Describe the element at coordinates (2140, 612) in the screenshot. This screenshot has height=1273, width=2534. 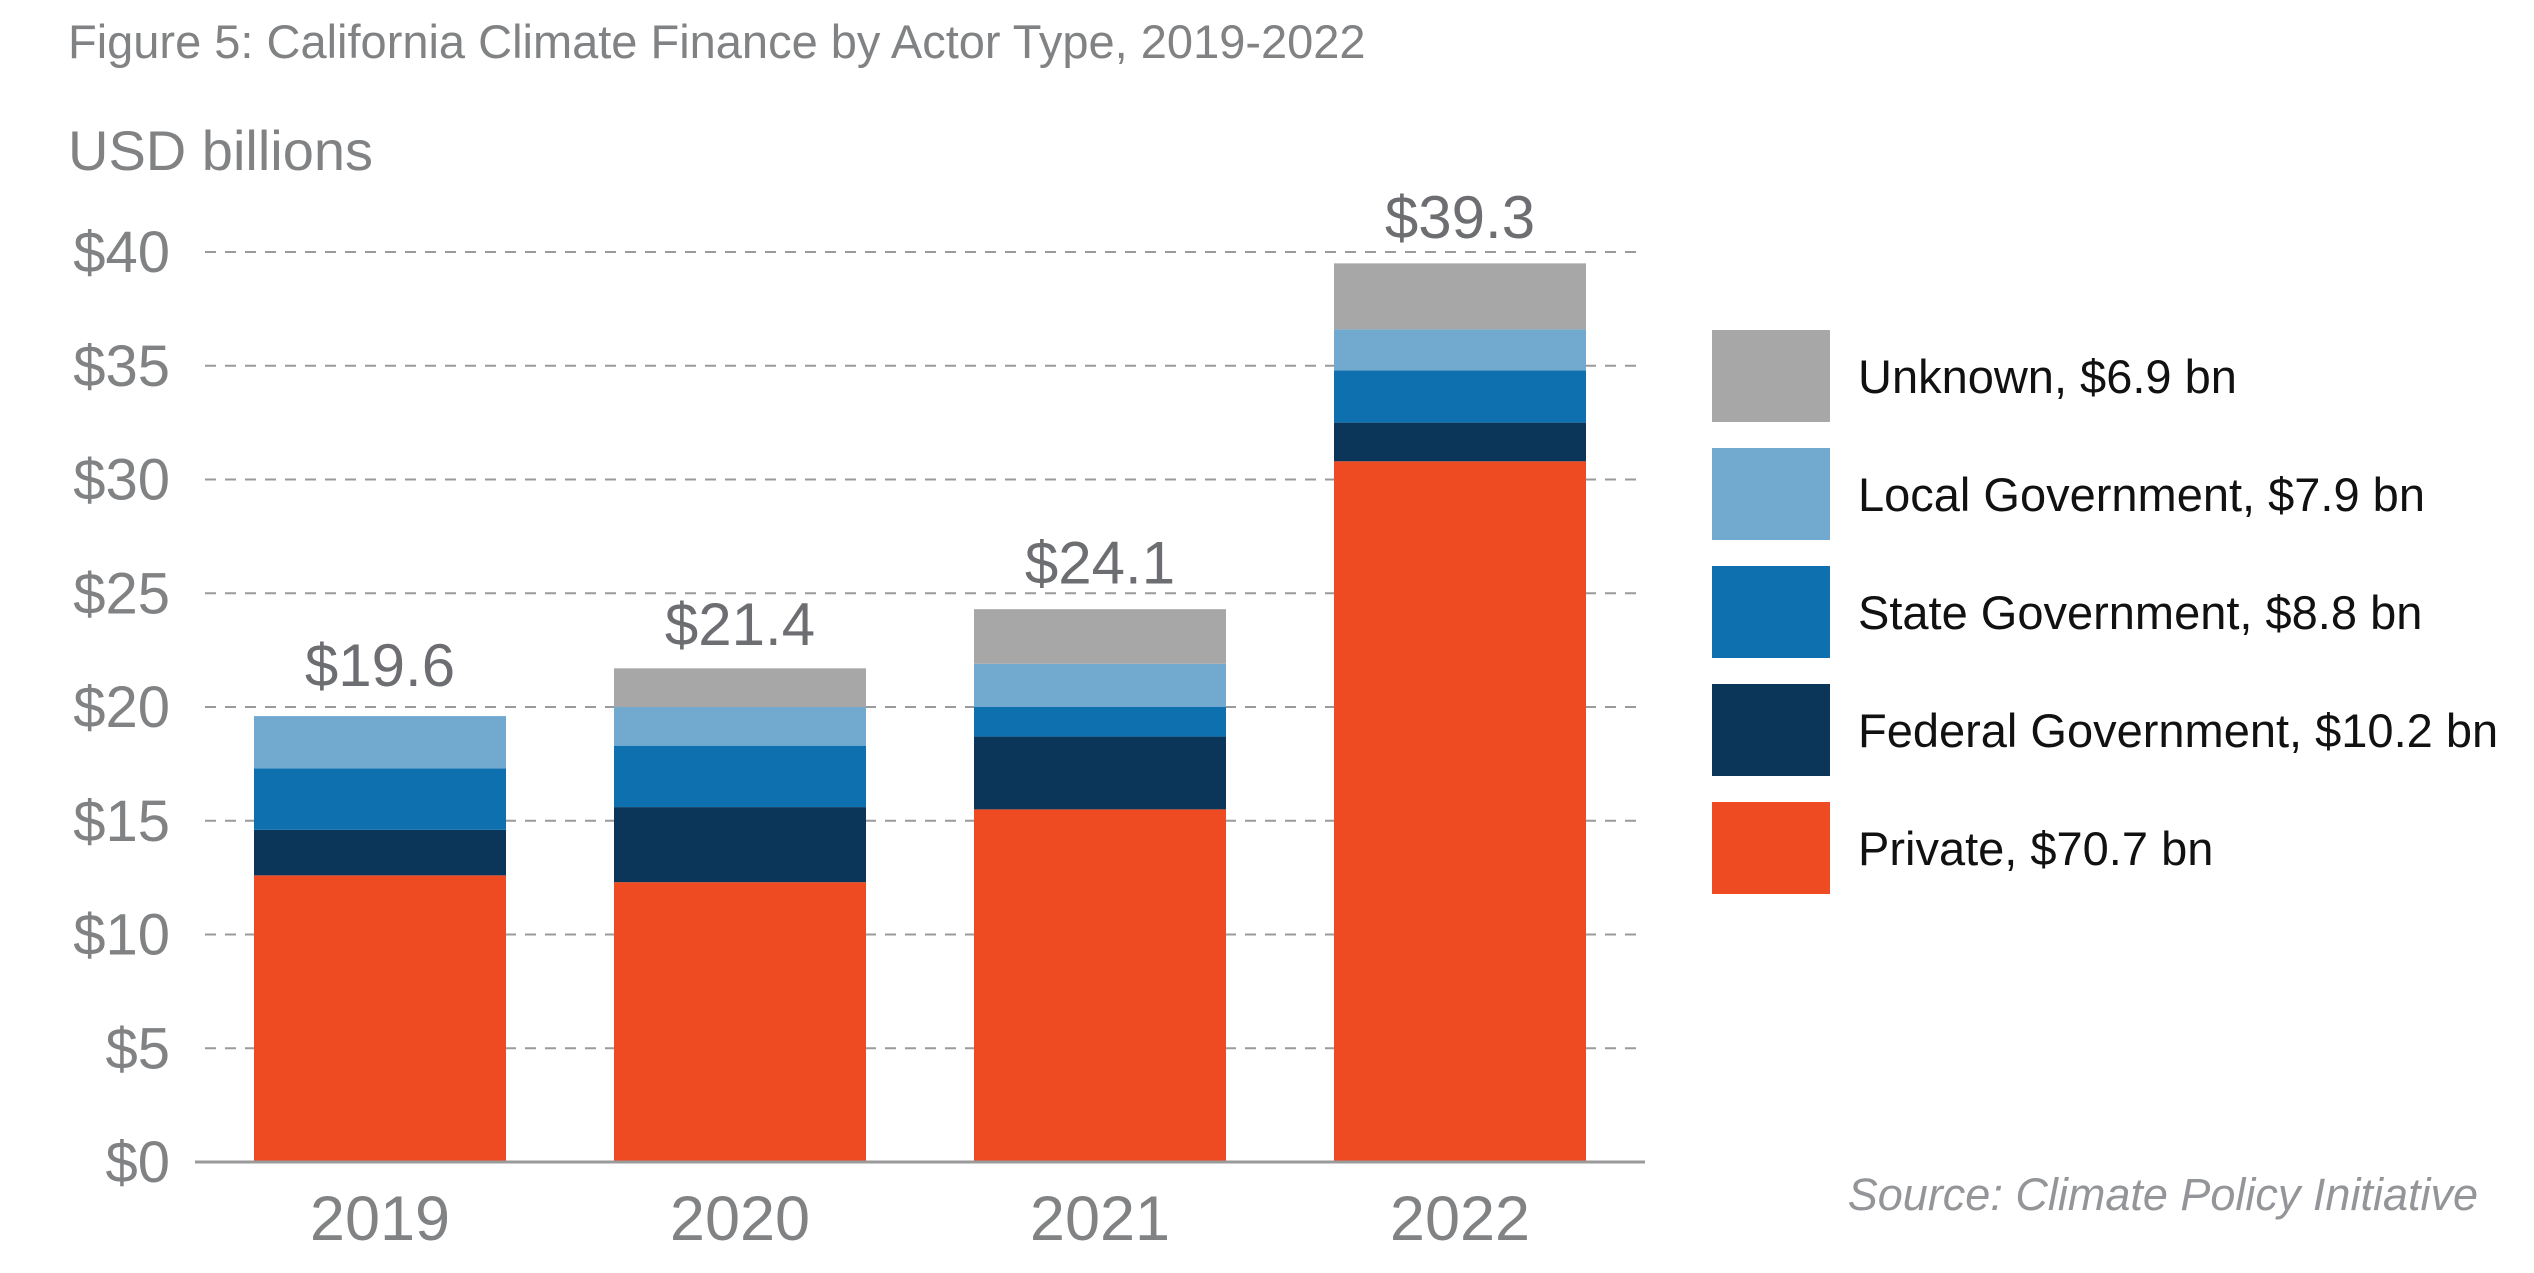
I see `legend-label: State Government, $8.8 bn` at that location.